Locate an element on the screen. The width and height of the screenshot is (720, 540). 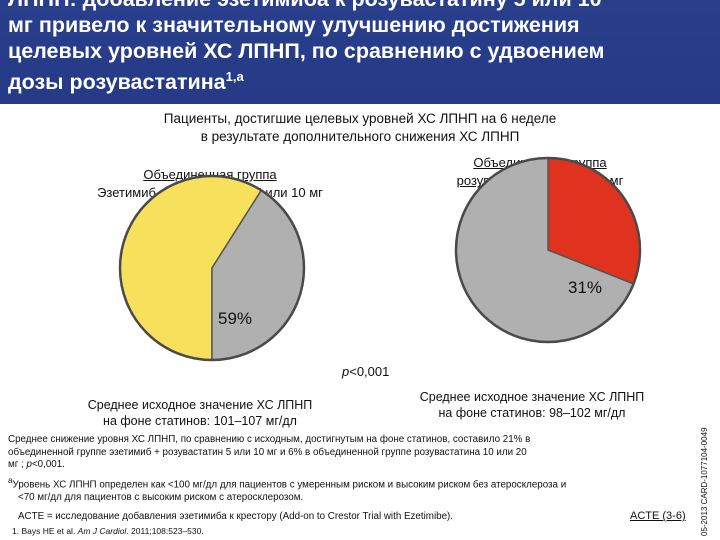
right-pie-chart is located at coordinates (548, 250).